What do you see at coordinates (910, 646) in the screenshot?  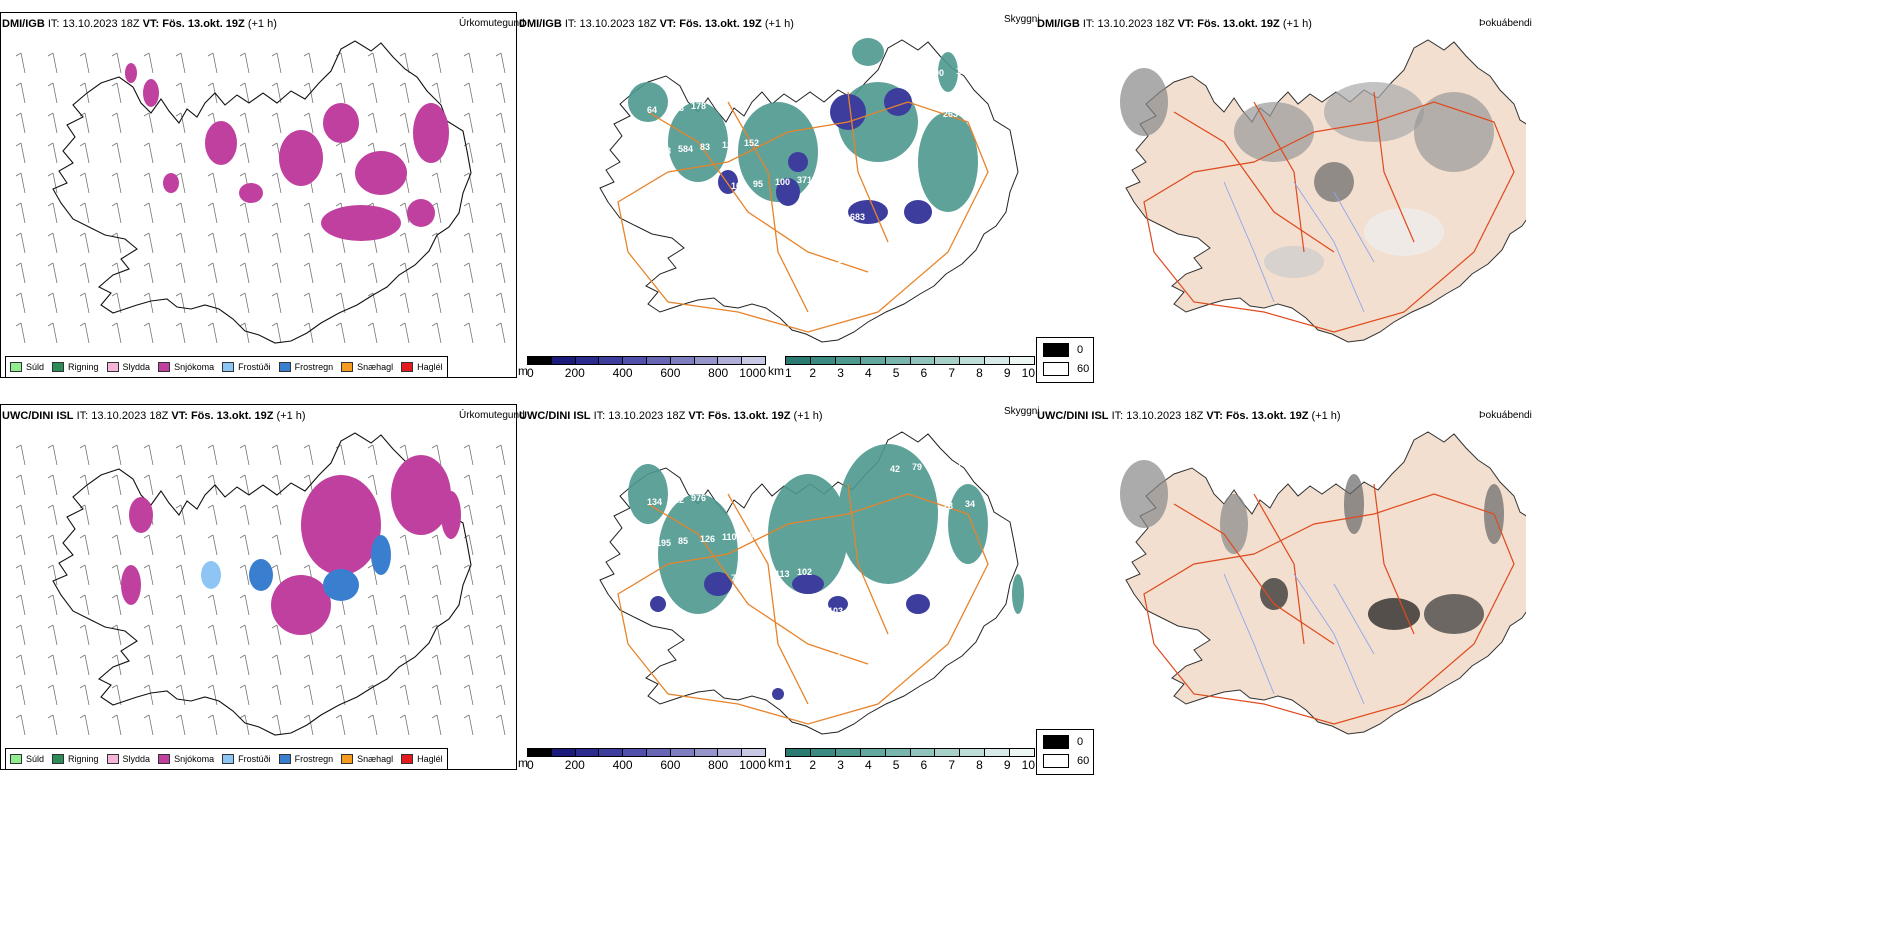 I see `cloud-height-label: 273` at bounding box center [910, 646].